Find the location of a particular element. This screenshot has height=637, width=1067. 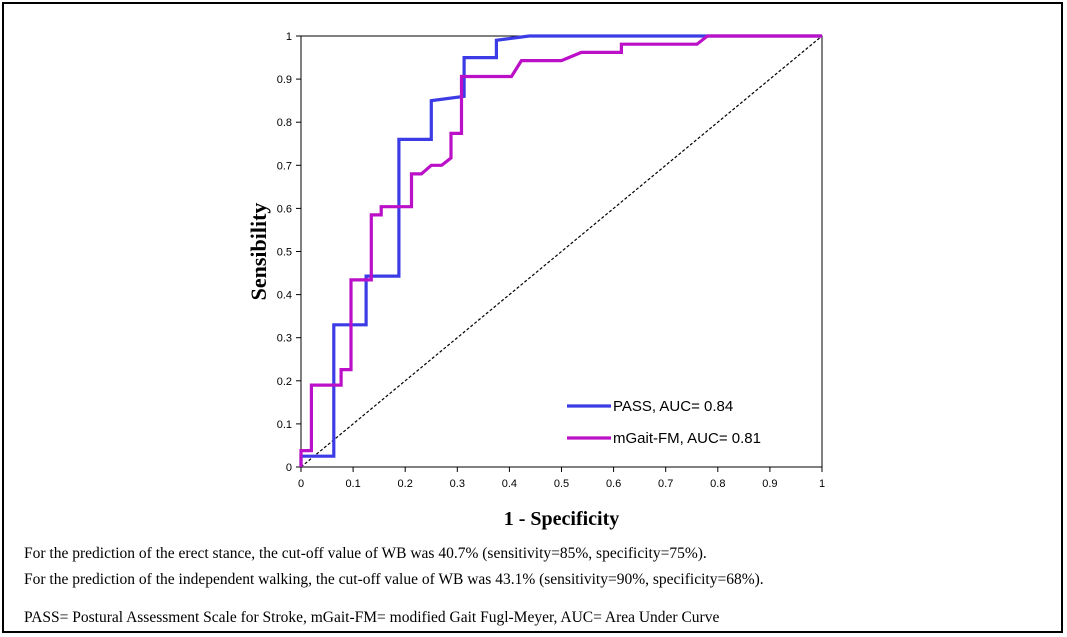

x-tick-label: 0.4 is located at coordinates (509, 484).